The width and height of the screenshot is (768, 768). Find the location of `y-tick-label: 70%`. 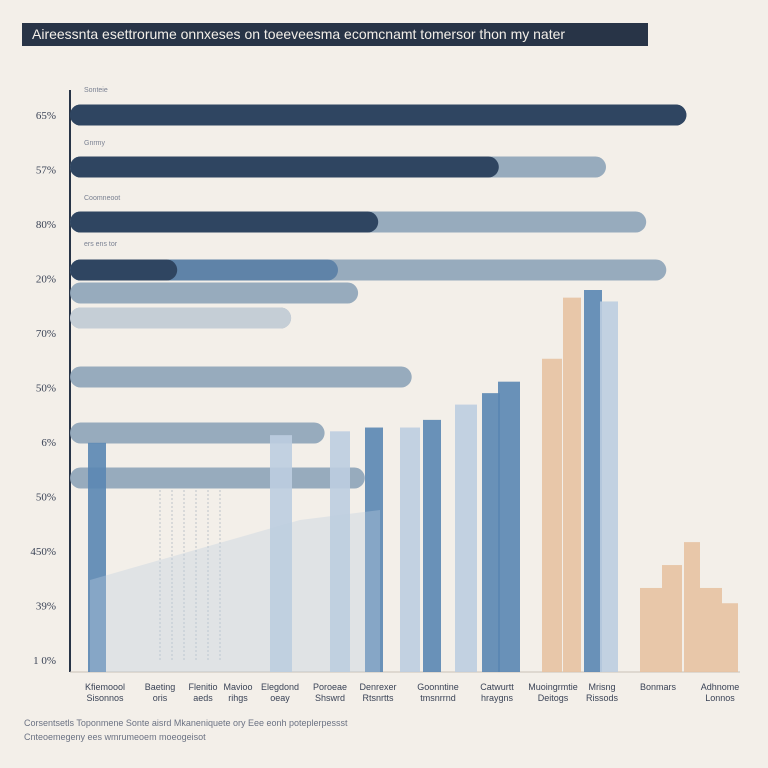

y-tick-label: 70% is located at coordinates (46, 334).